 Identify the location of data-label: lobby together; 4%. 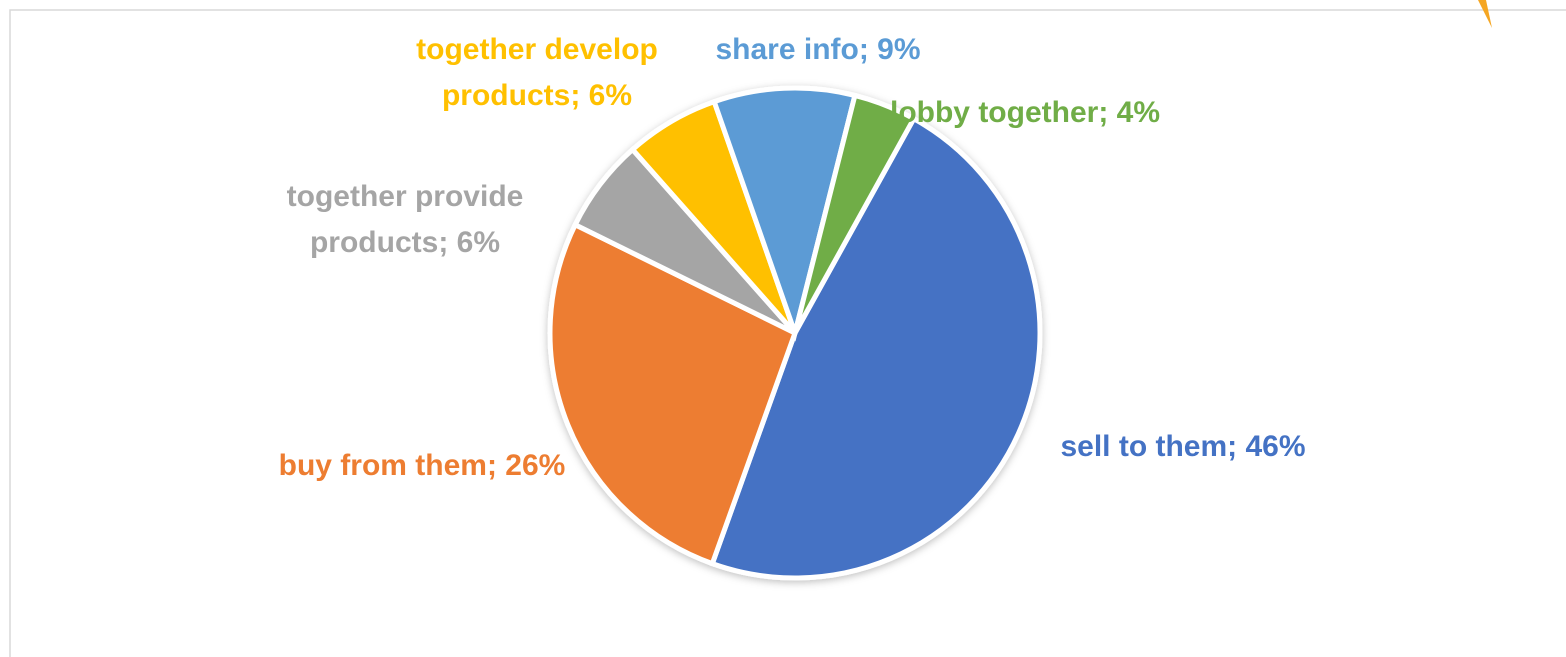
(1024, 112).